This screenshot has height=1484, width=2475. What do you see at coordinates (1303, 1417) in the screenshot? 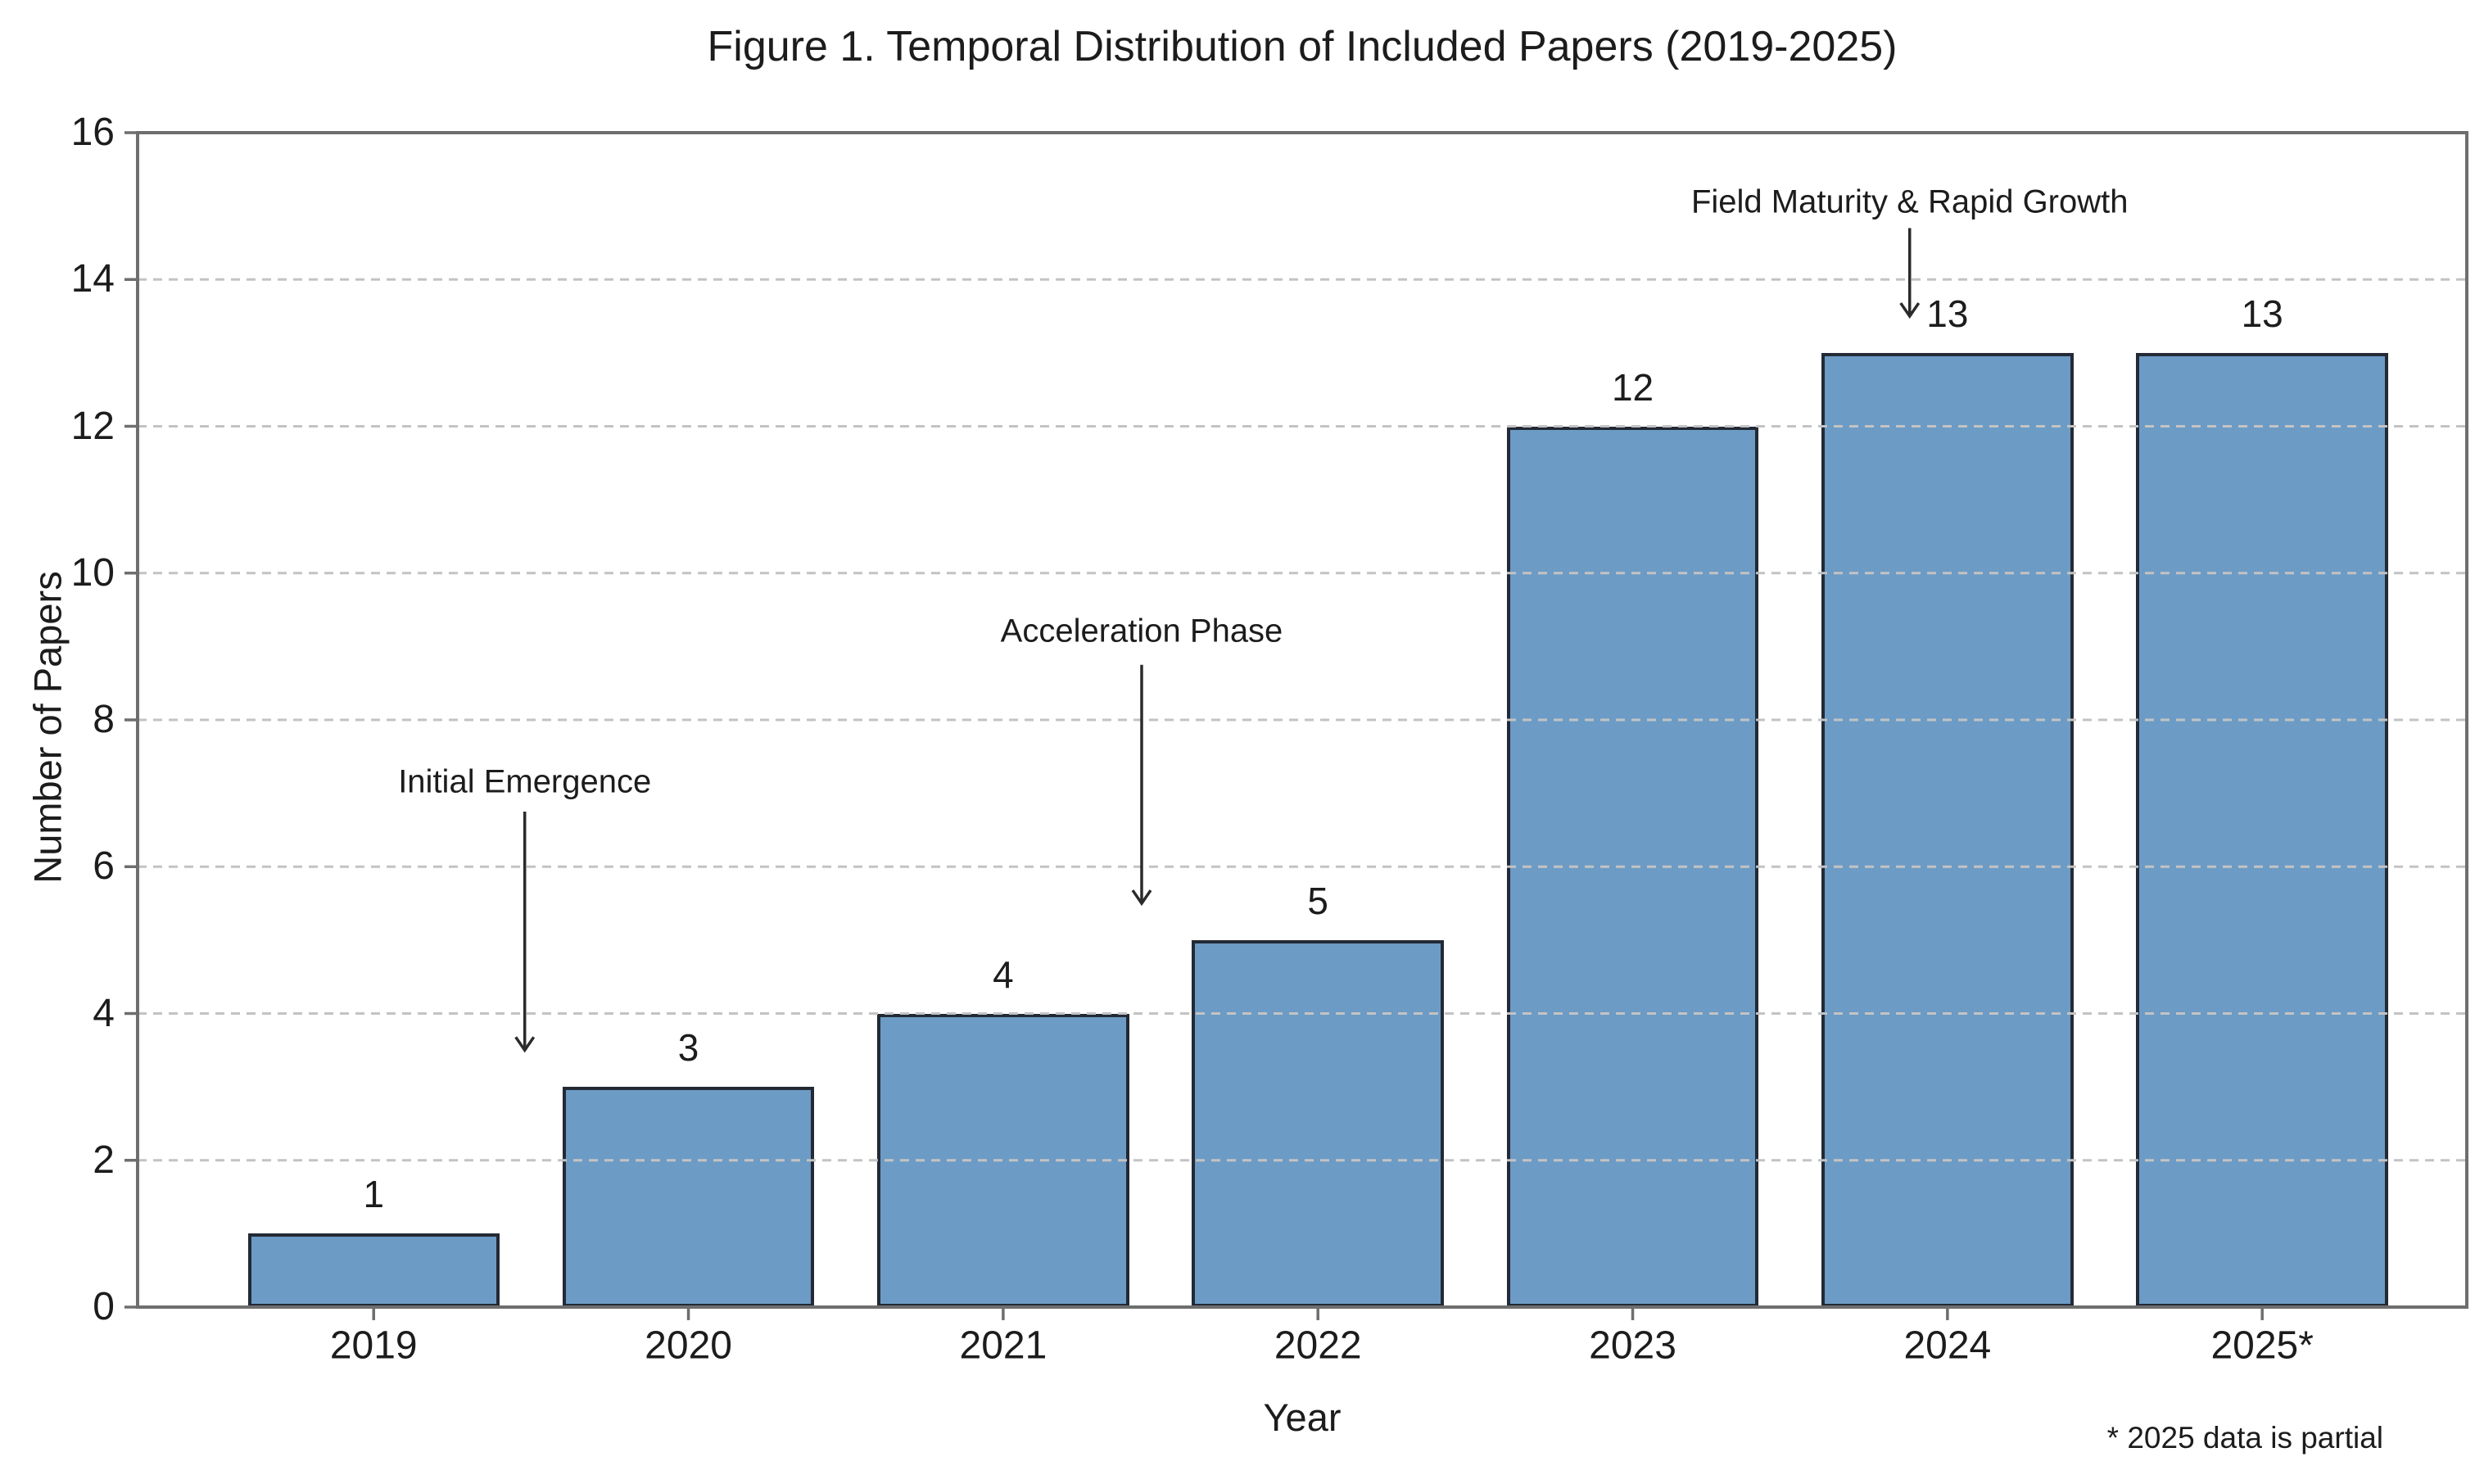
I see `x-axis-label: Year` at bounding box center [1303, 1417].